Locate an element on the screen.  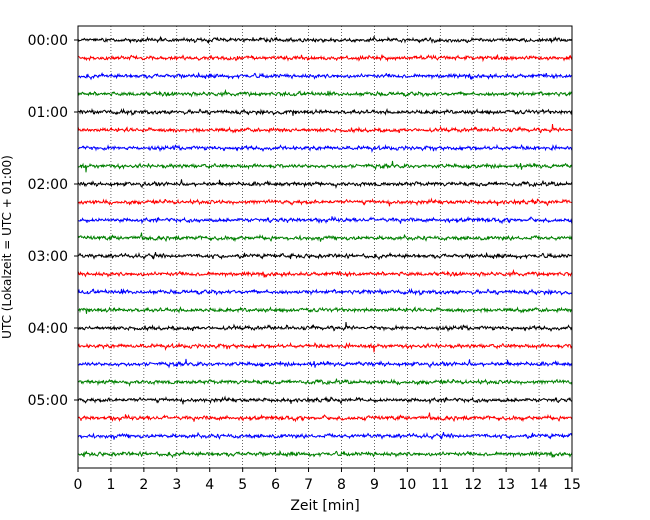
x-axis-ticks: 0 1 2 3 4 5 6 7 8 9 10 11 12 13 14 15 is located at coordinates (327, 480).